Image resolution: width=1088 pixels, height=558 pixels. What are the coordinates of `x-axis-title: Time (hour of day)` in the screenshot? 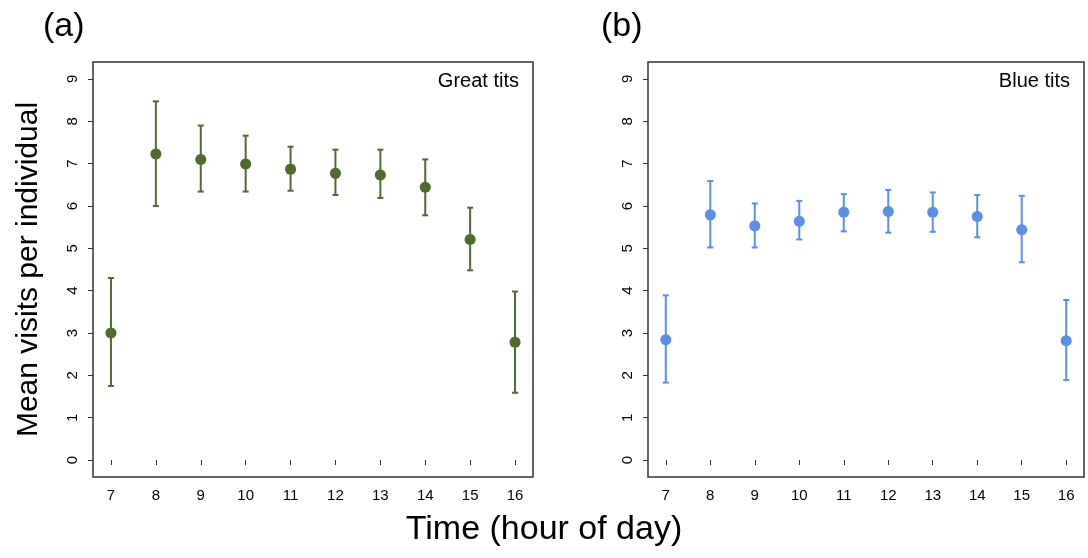 It's located at (544, 527).